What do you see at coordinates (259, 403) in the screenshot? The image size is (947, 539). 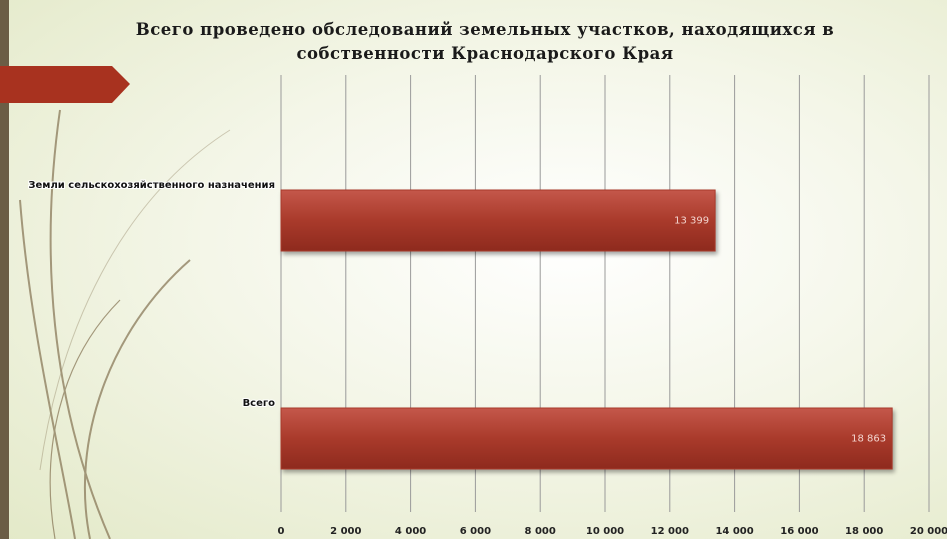 I see `y-tick-label: Всего` at bounding box center [259, 403].